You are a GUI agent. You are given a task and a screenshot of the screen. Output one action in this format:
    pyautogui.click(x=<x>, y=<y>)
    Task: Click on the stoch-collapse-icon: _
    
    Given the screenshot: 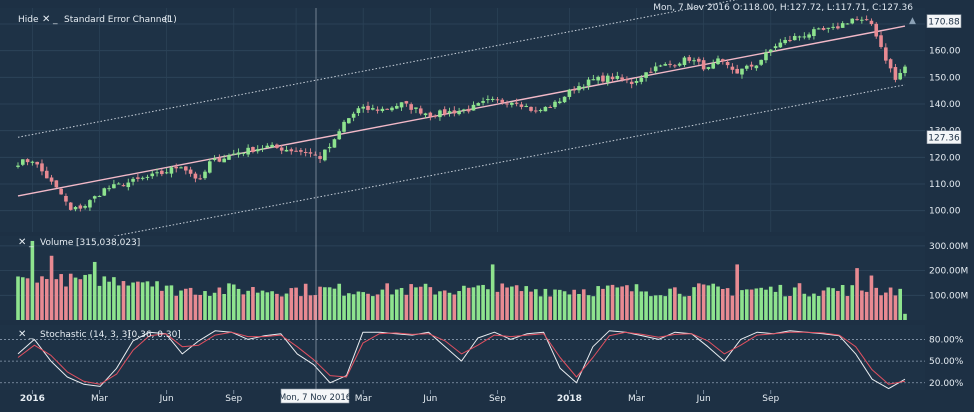 What is the action you would take?
    pyautogui.click(x=31, y=335)
    